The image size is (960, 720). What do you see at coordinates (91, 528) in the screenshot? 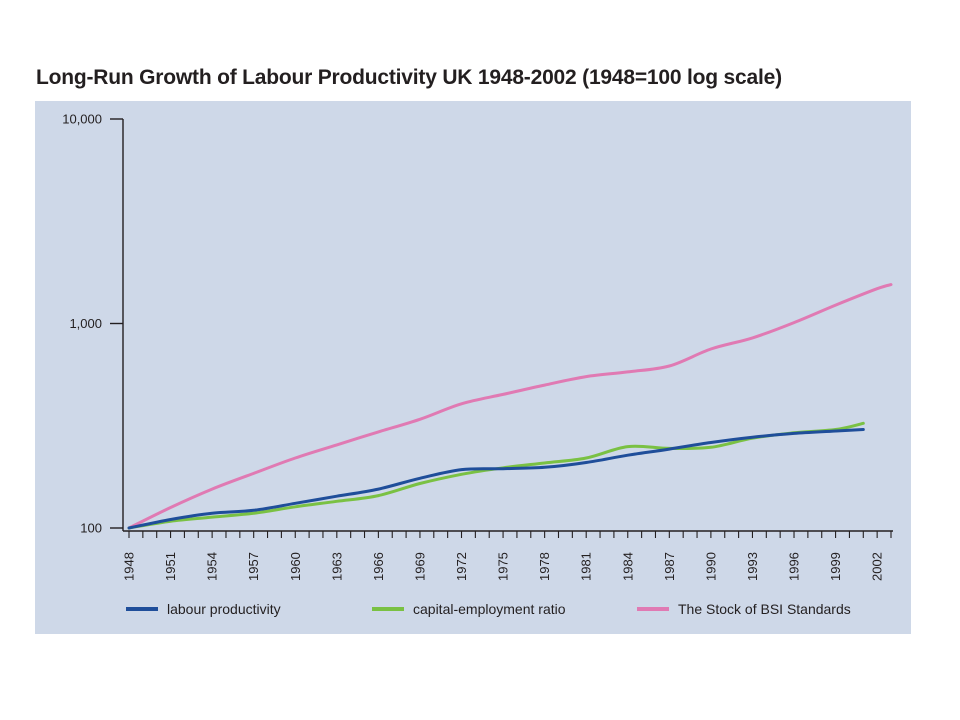
I see `y-tick-label: 100` at bounding box center [91, 528].